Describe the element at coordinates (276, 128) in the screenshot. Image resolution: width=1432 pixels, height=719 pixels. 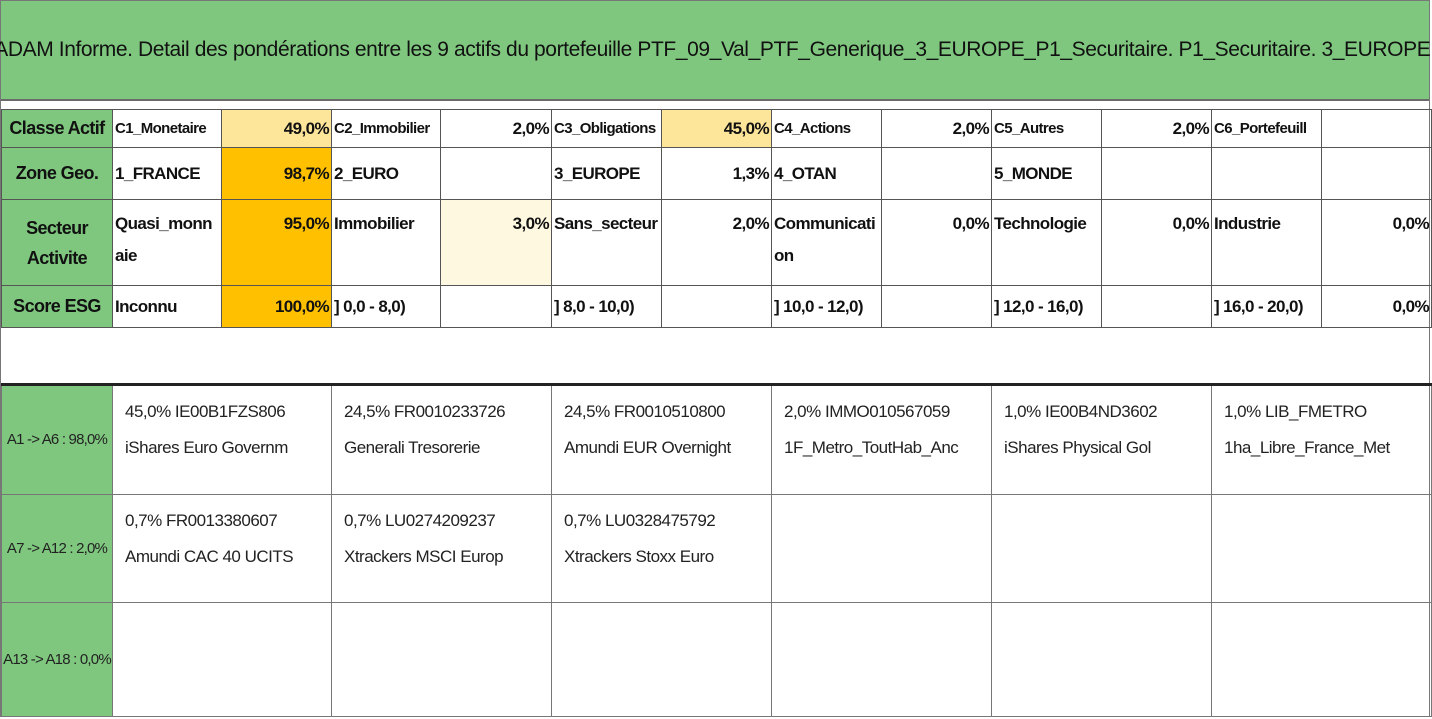
I see `cell-pct: 49,0%` at that location.